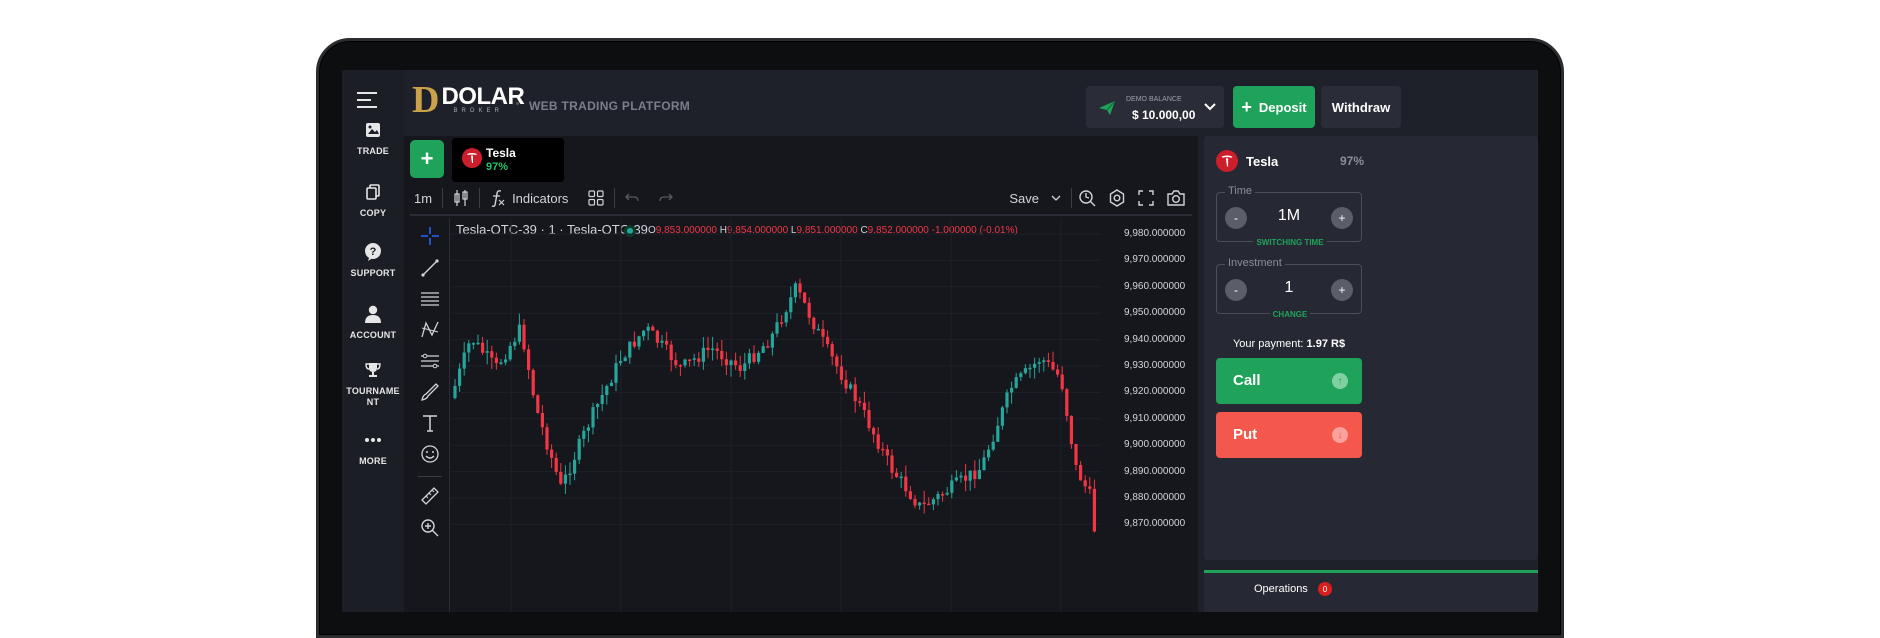  Describe the element at coordinates (1290, 242) in the screenshot. I see `switching-time-link: SWITCHING TIME` at that location.